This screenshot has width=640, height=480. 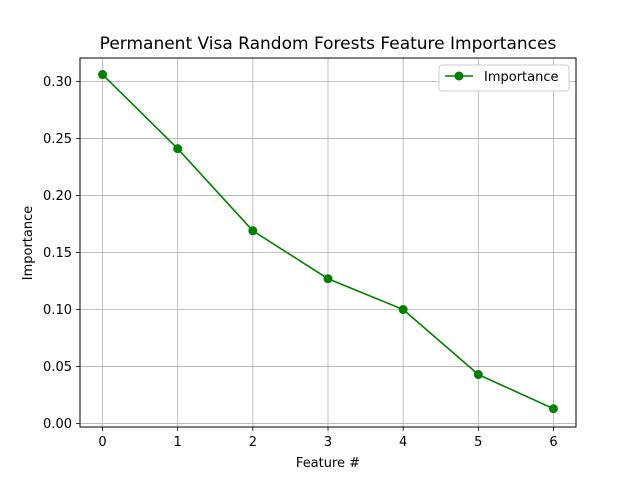 I want to click on y-tick-label: 0.25, so click(x=57, y=139).